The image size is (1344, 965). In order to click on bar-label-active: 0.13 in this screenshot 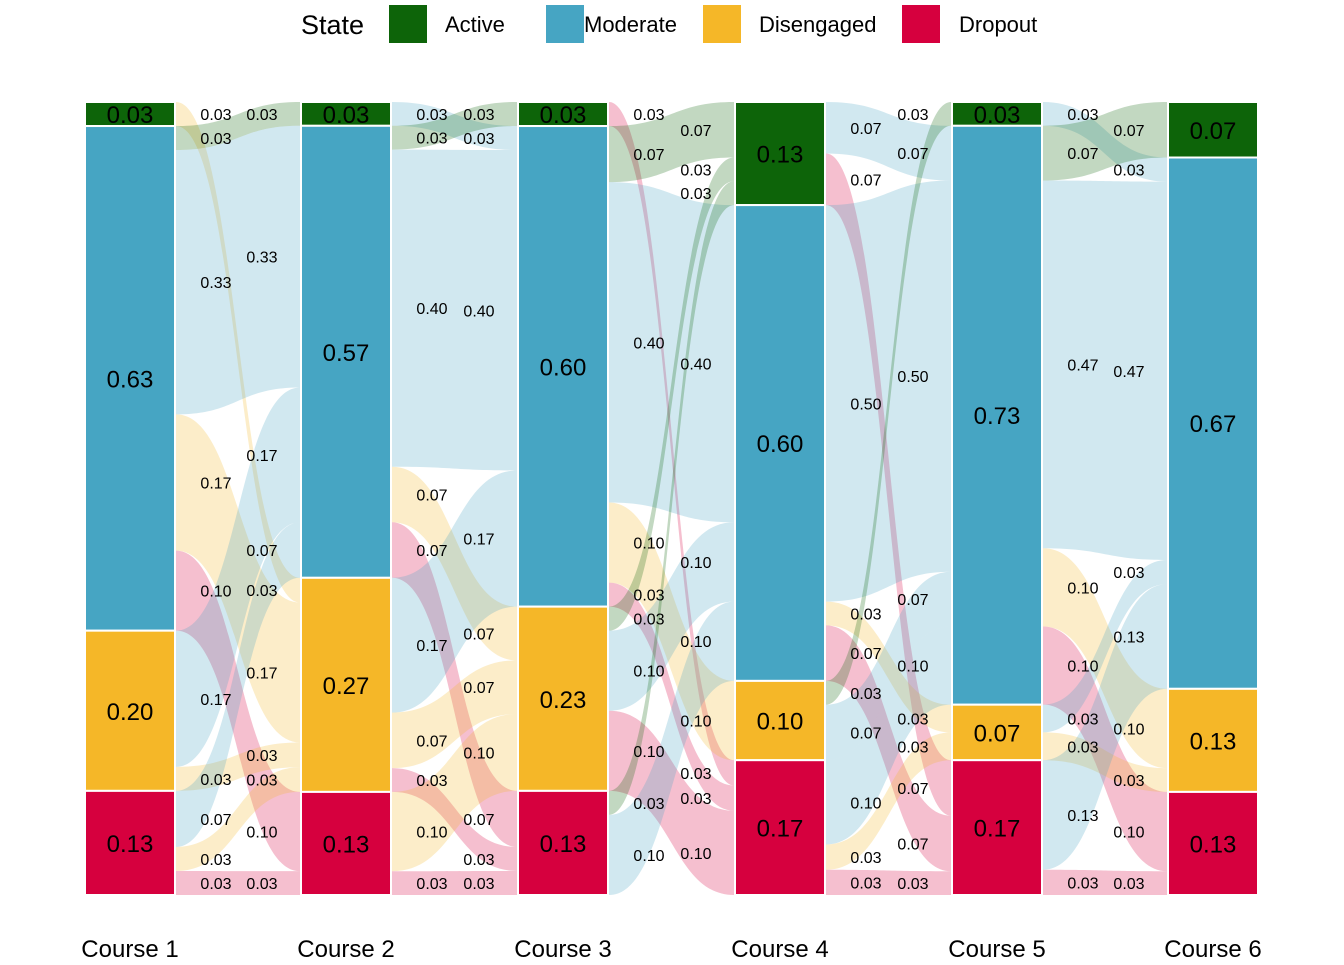, I will do `click(780, 155)`.